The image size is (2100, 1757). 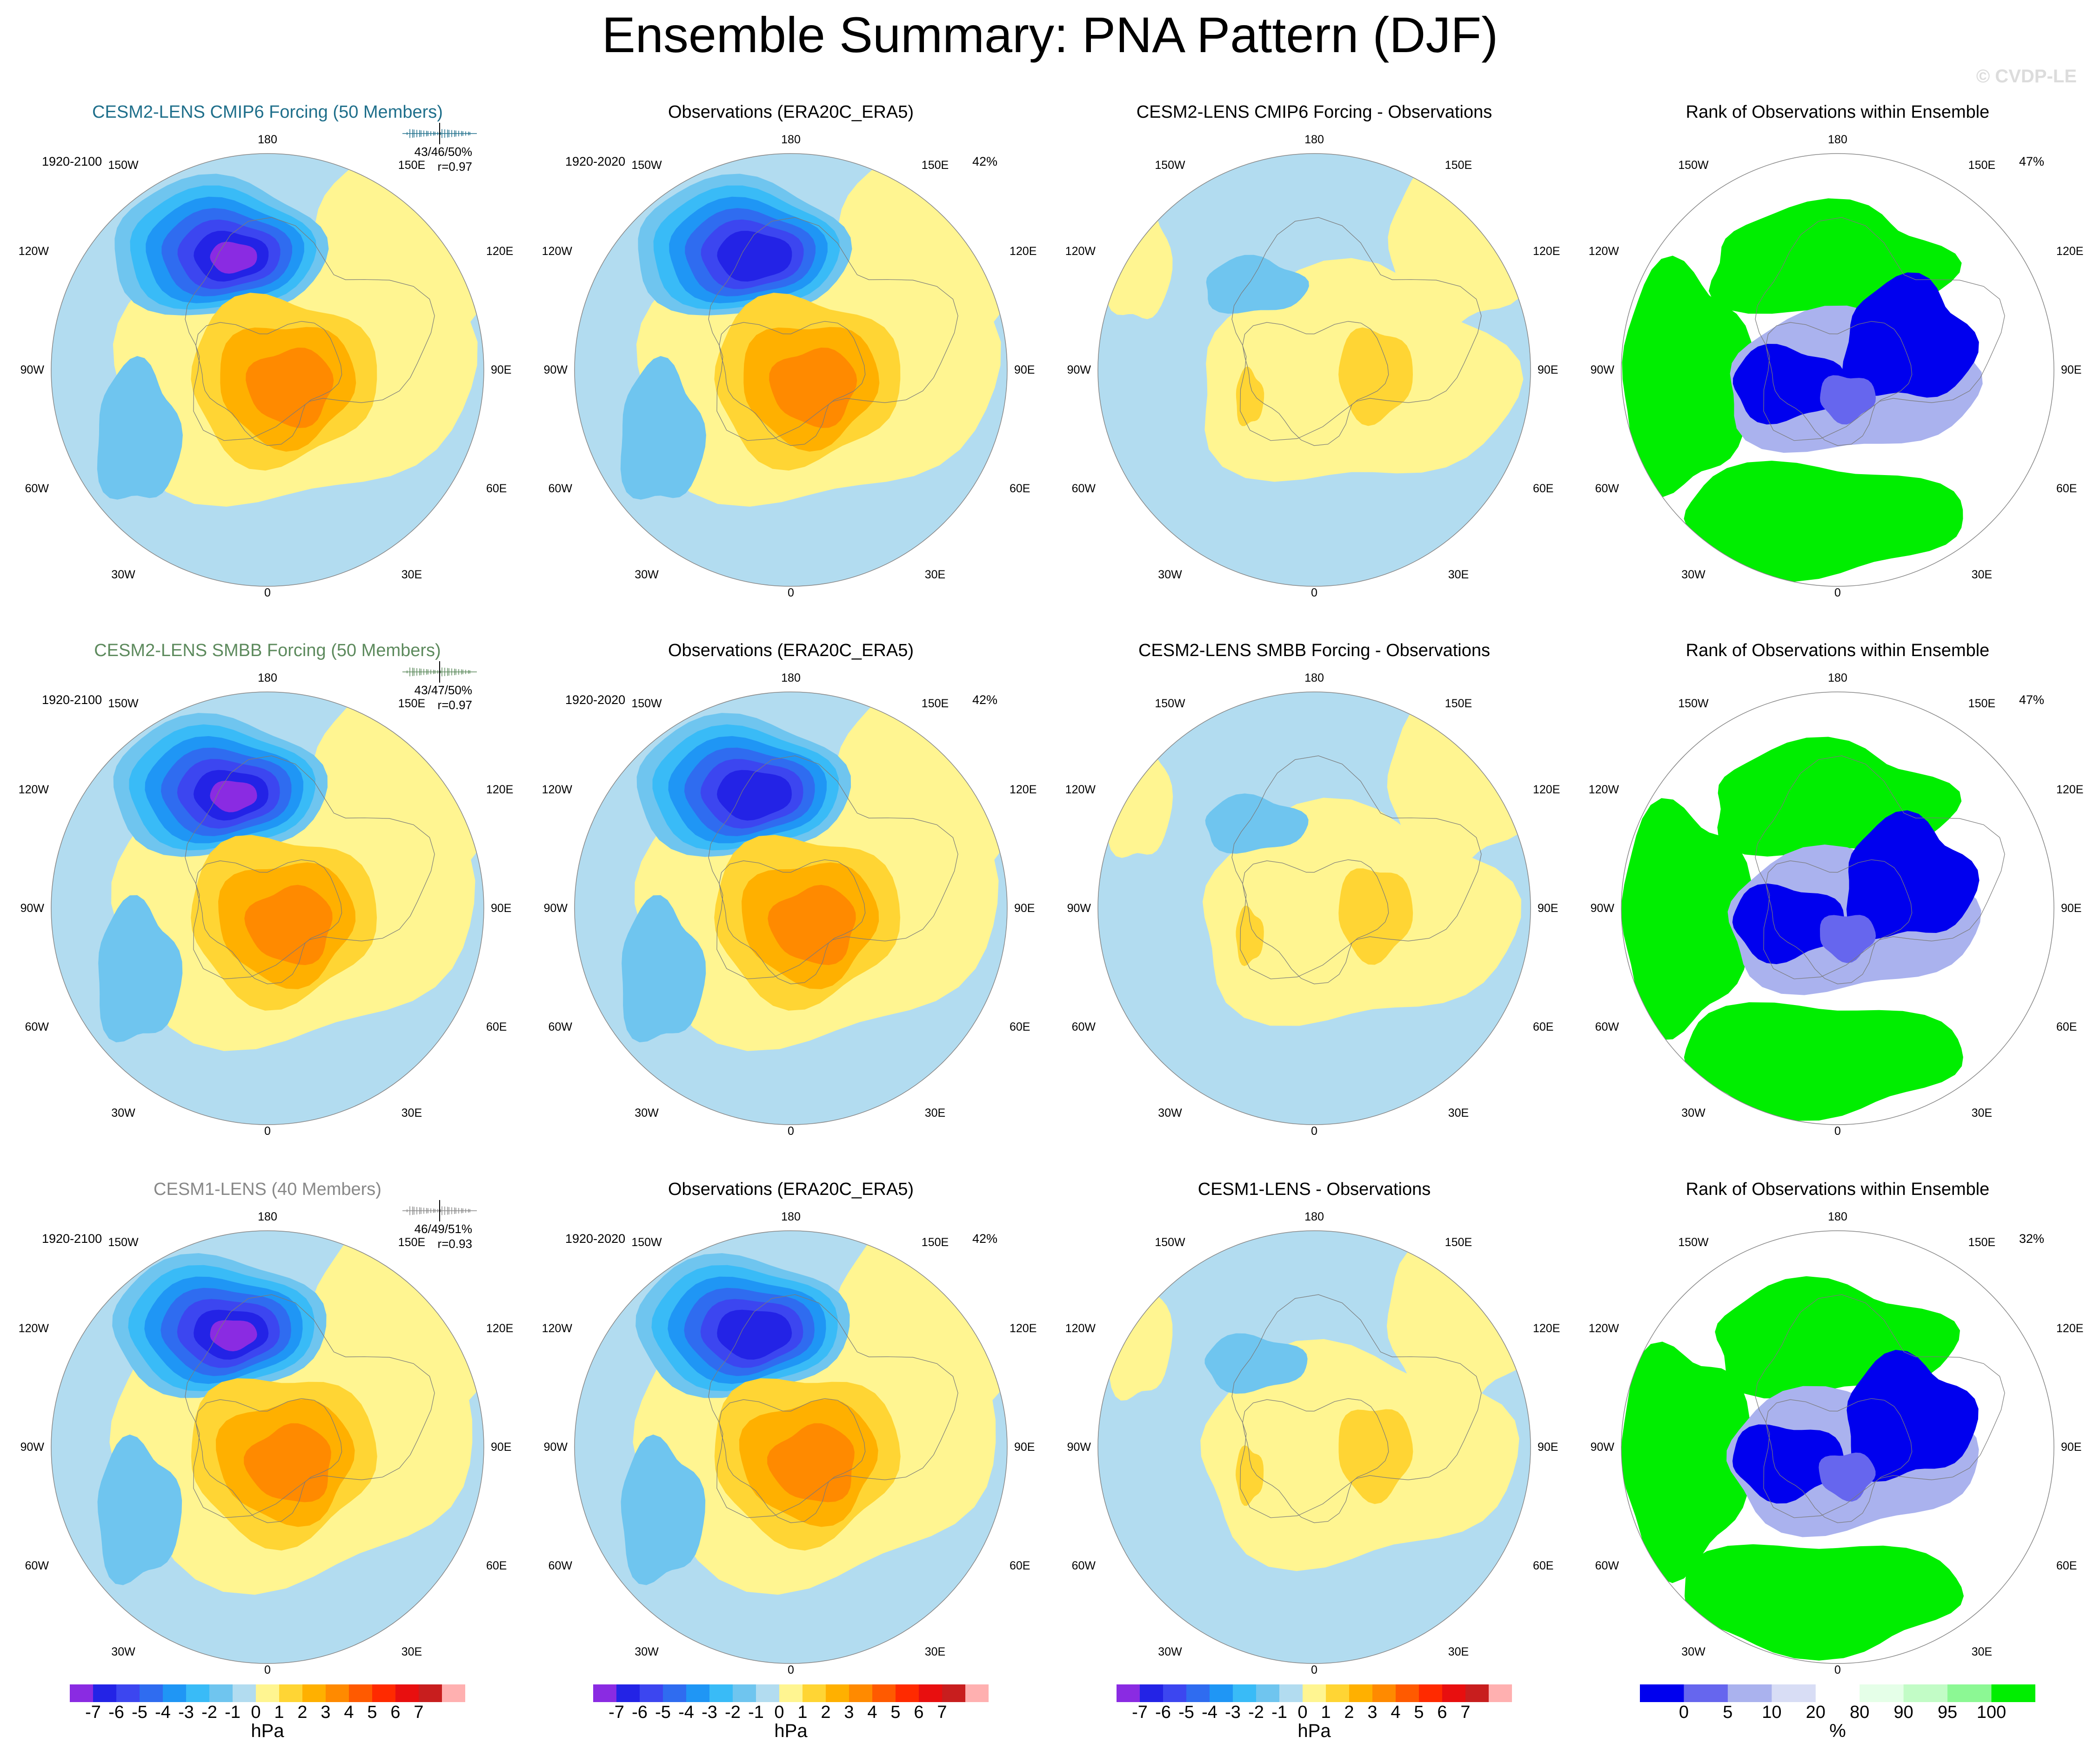 What do you see at coordinates (1903, 1712) in the screenshot?
I see `colorbar-tick-label: 90` at bounding box center [1903, 1712].